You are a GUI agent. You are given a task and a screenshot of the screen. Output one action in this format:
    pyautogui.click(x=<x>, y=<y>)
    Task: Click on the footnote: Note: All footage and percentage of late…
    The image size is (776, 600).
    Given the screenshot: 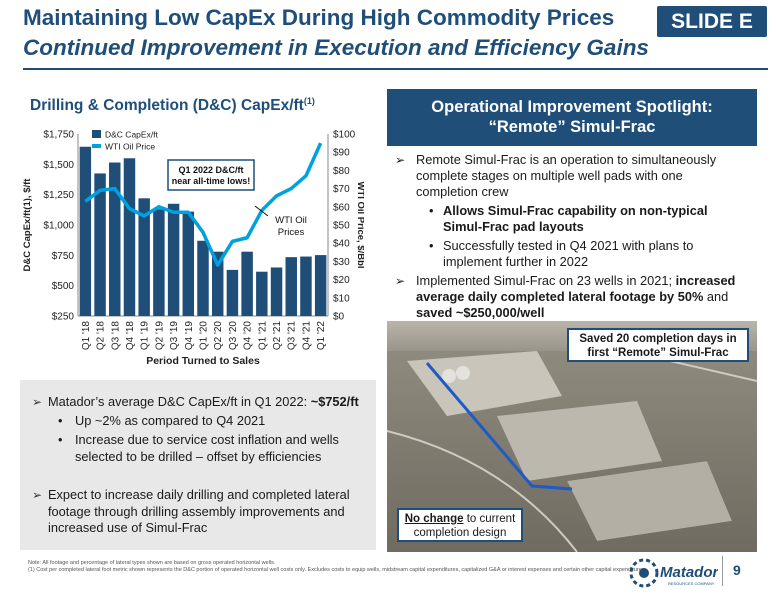 What is the action you would take?
    pyautogui.click(x=337, y=566)
    